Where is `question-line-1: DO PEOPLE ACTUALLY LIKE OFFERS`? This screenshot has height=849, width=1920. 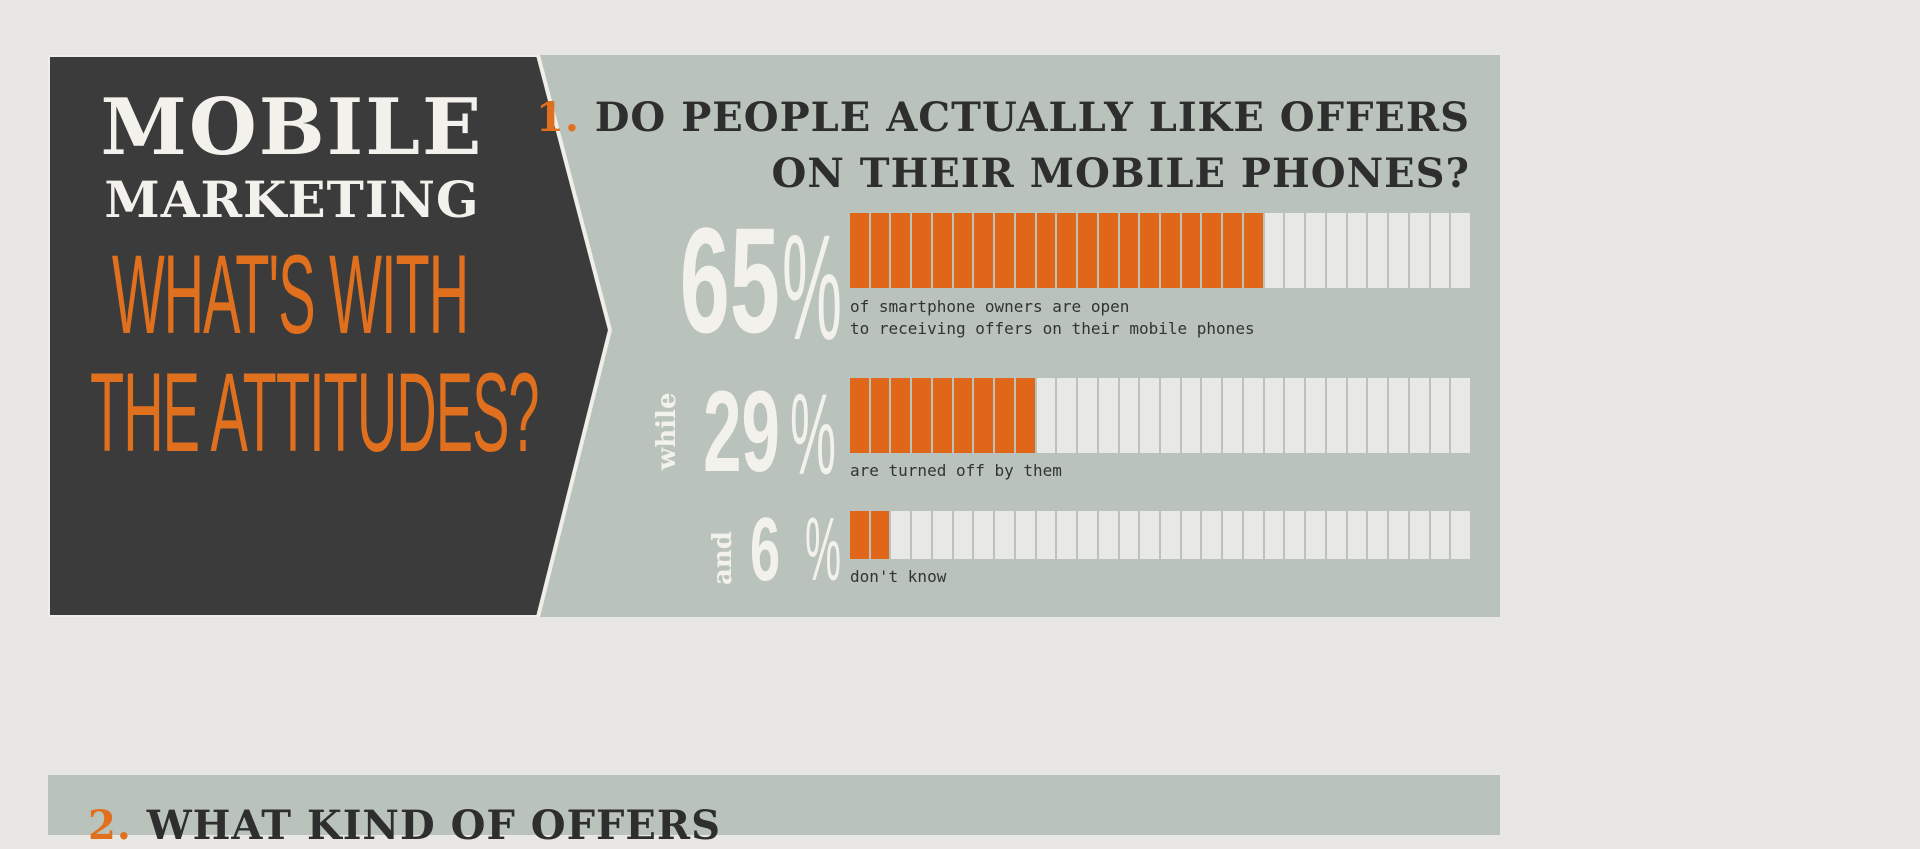 question-line-1: DO PEOPLE ACTUALLY LIKE OFFERS is located at coordinates (1032, 117).